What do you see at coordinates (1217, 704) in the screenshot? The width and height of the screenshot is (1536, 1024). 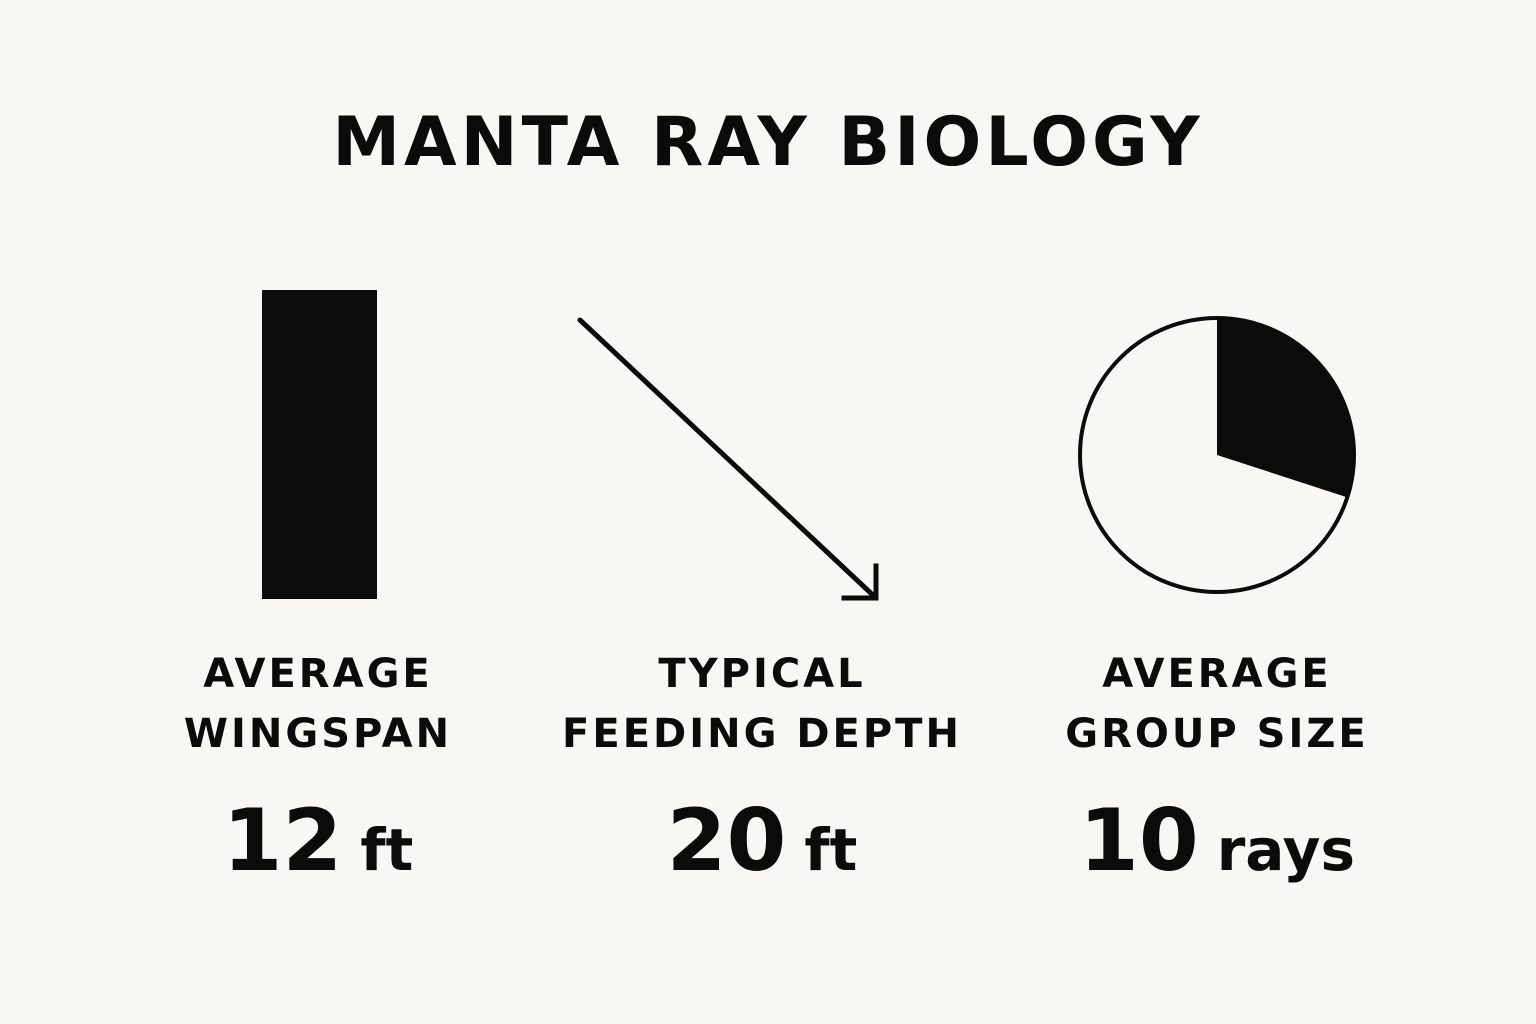 I see `stat-label: AVERAGE GROUP SIZE` at bounding box center [1217, 704].